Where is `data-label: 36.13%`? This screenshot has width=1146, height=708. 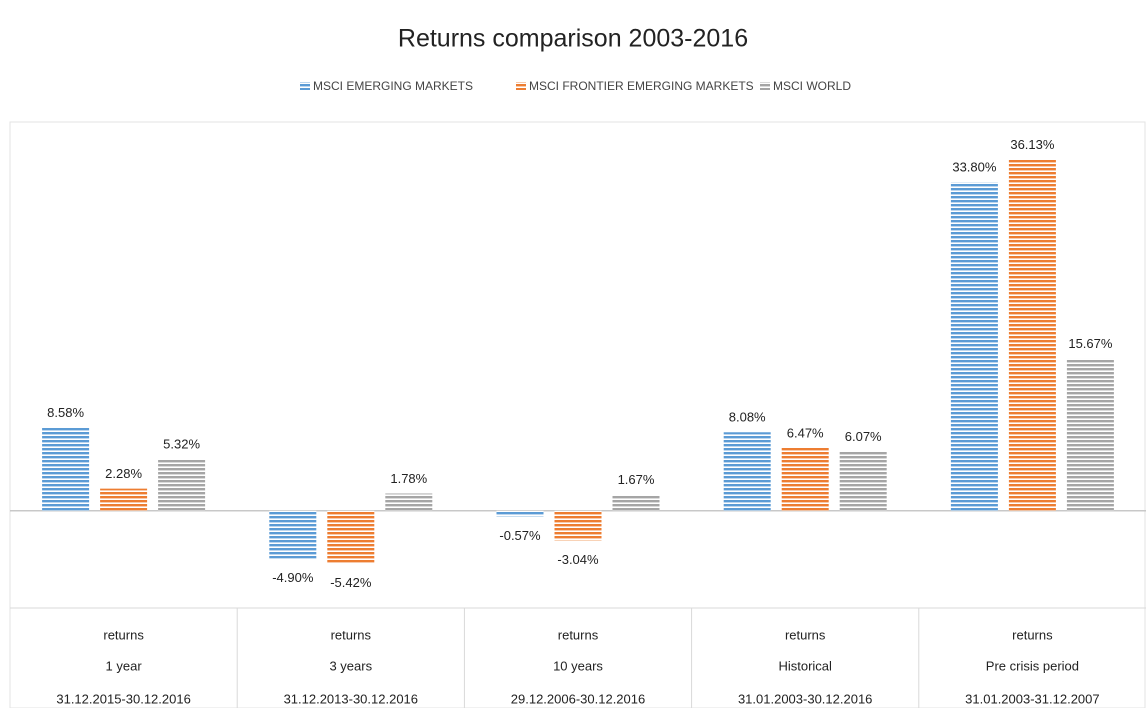 data-label: 36.13% is located at coordinates (1032, 144).